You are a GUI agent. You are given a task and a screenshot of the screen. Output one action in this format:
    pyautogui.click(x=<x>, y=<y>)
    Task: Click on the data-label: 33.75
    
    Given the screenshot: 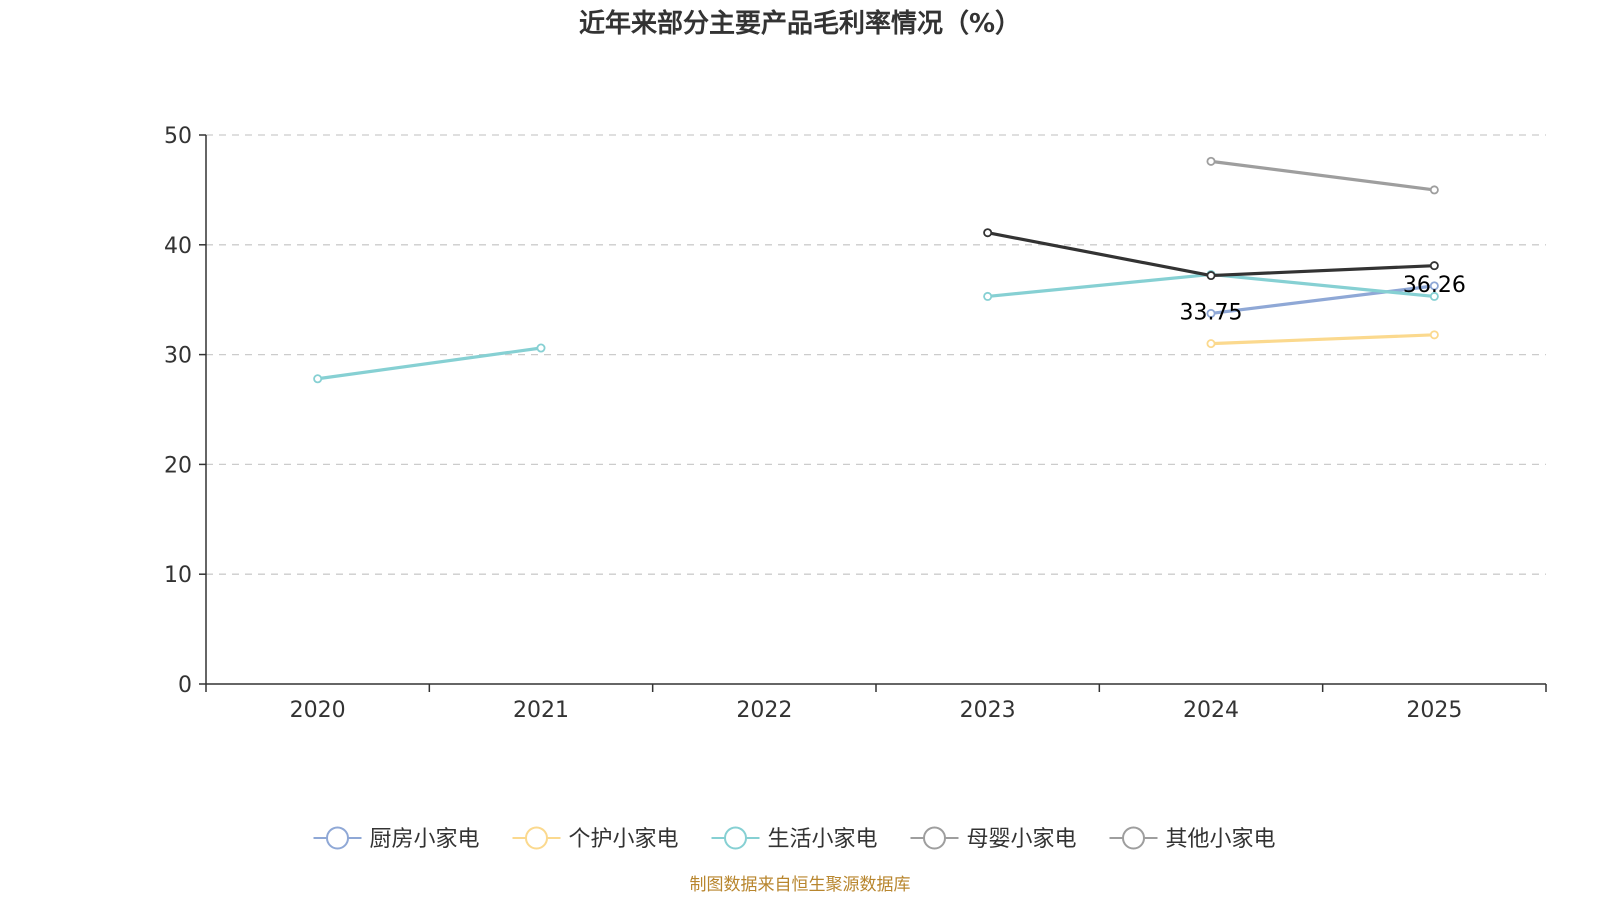 What is the action you would take?
    pyautogui.click(x=1211, y=312)
    